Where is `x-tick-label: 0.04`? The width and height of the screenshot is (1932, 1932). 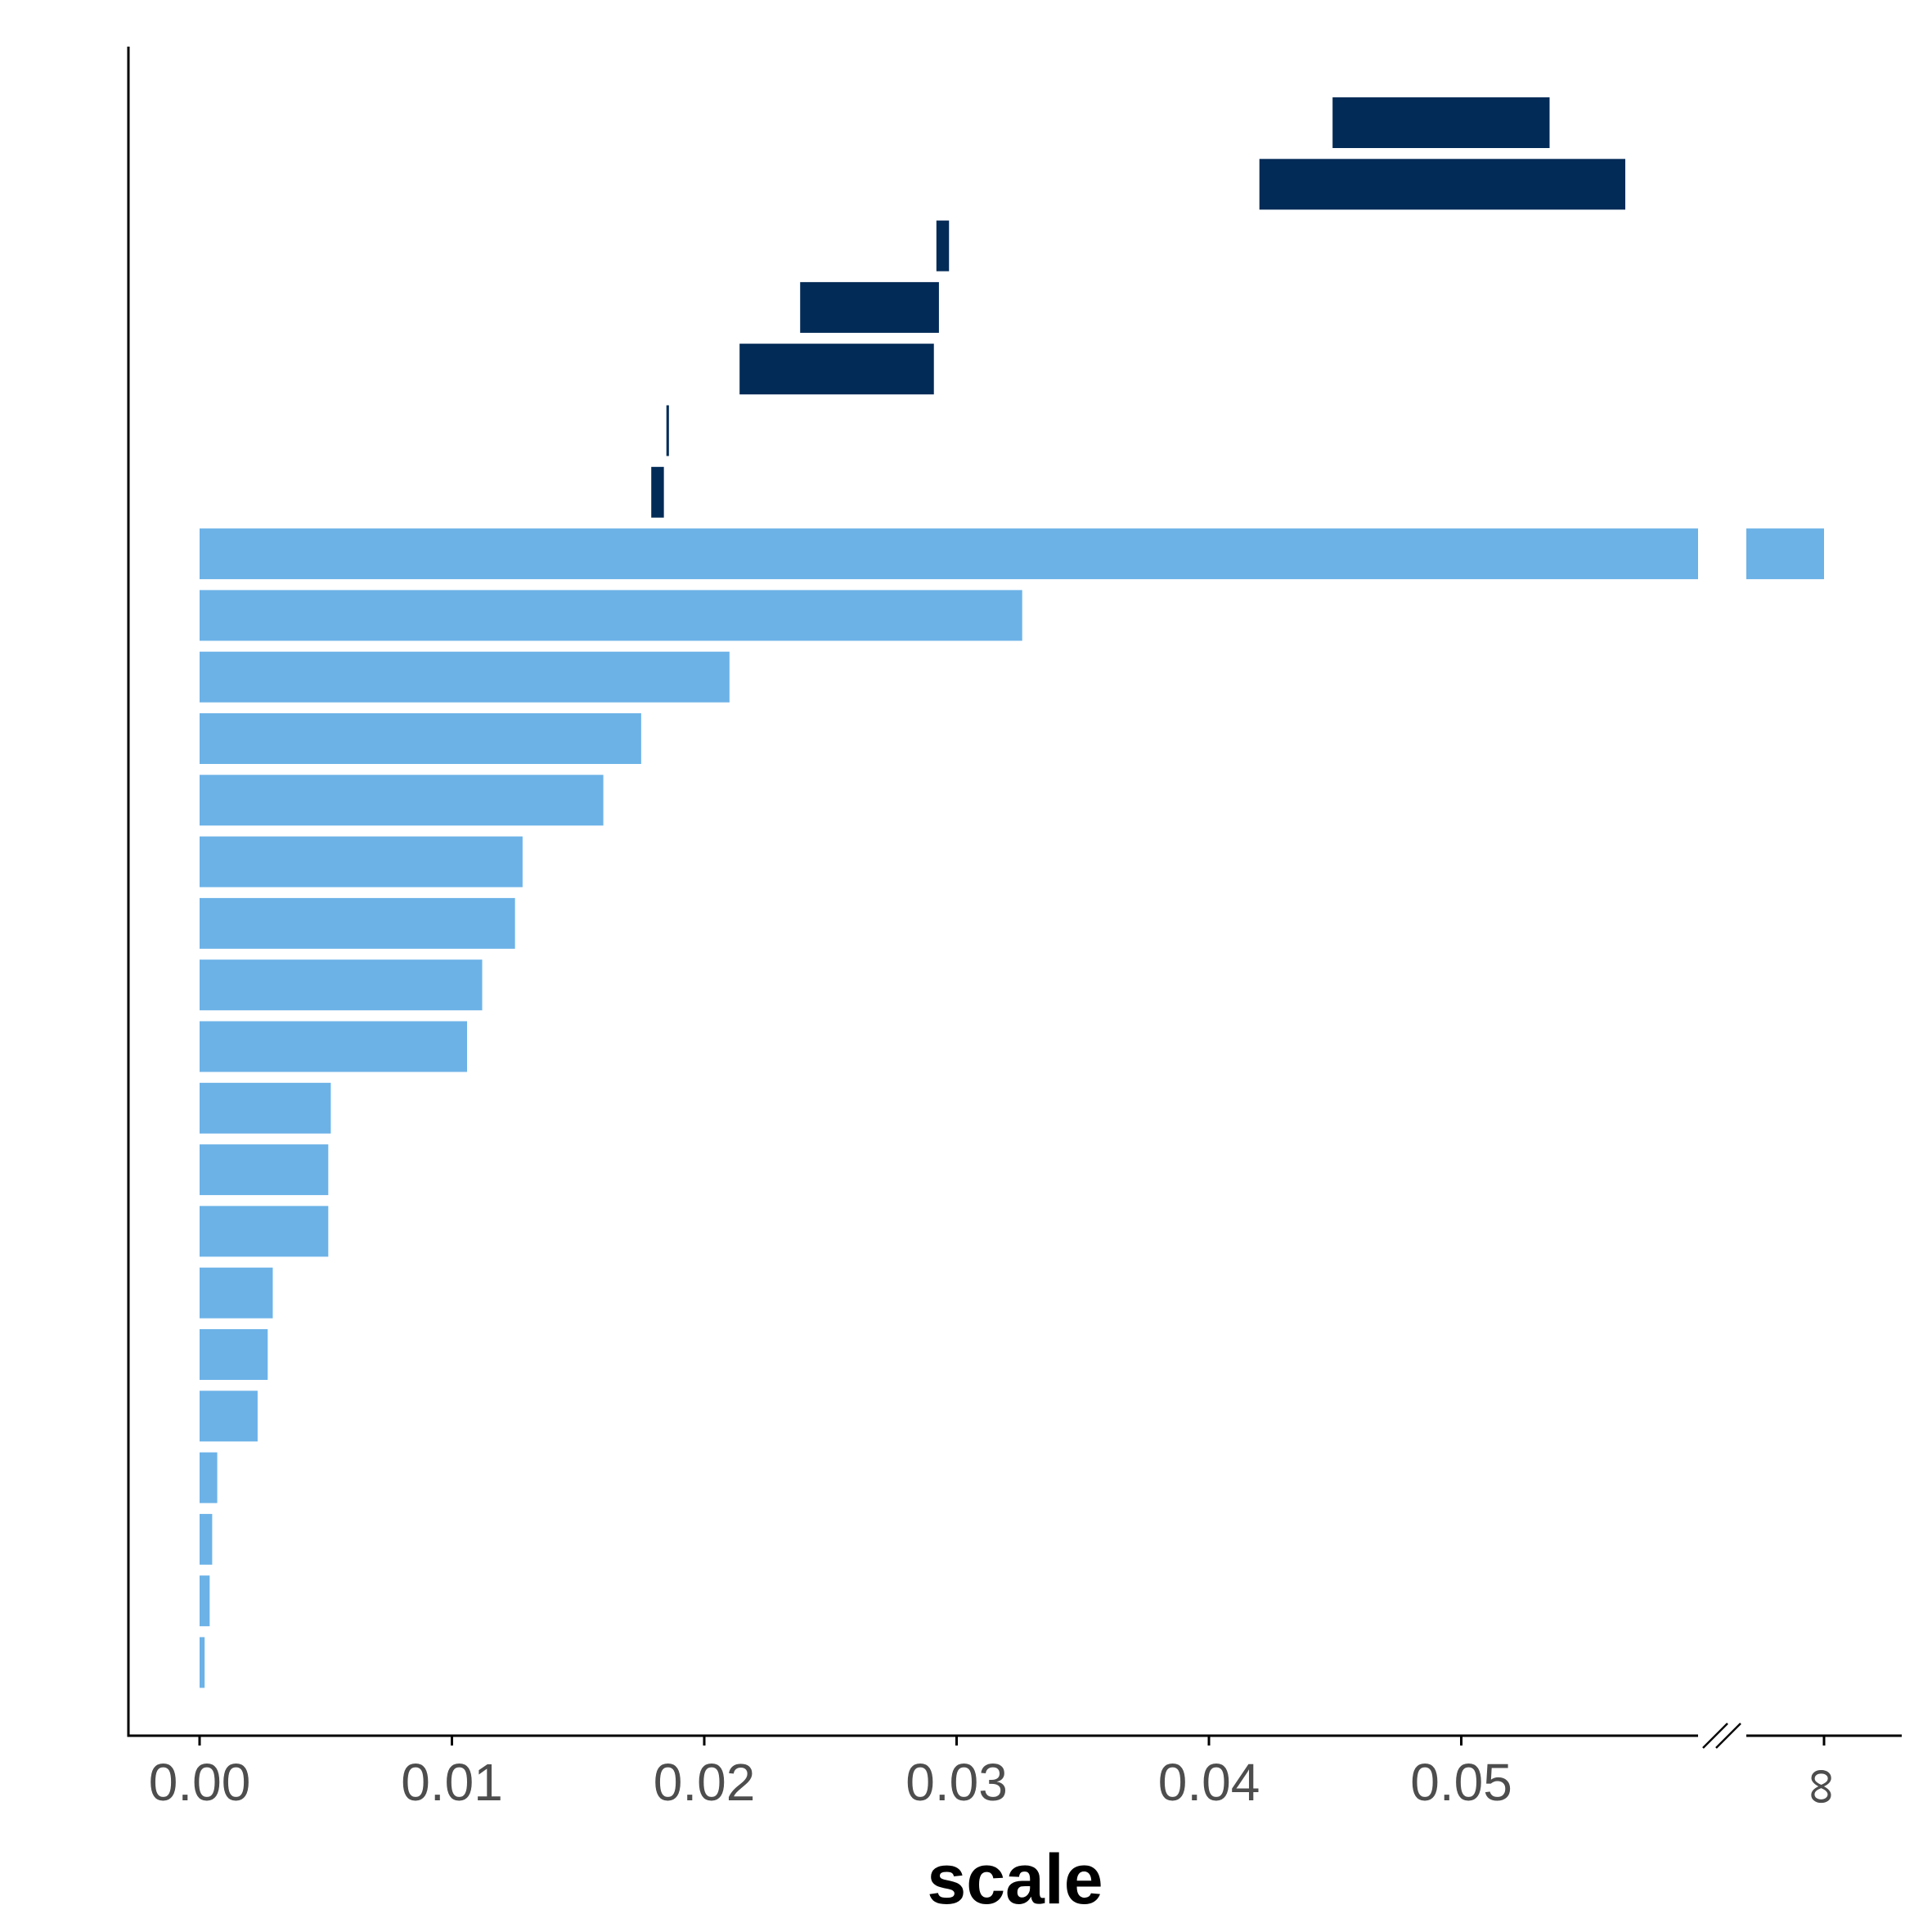
x-tick-label: 0.04 is located at coordinates (1209, 1783).